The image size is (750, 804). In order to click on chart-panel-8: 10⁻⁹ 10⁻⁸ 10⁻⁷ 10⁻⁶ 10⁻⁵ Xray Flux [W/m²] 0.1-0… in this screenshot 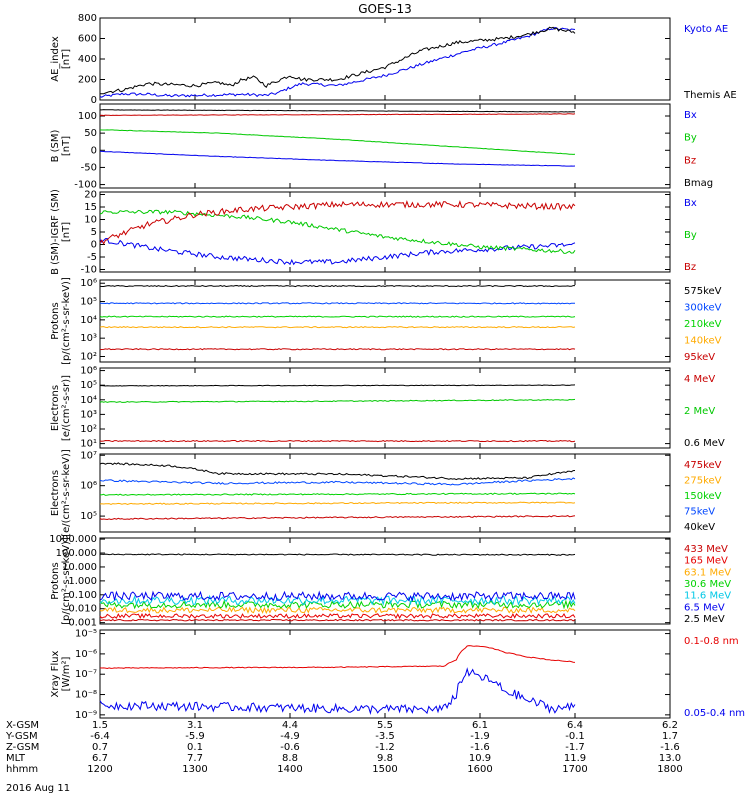, I will do `click(397, 675)`.